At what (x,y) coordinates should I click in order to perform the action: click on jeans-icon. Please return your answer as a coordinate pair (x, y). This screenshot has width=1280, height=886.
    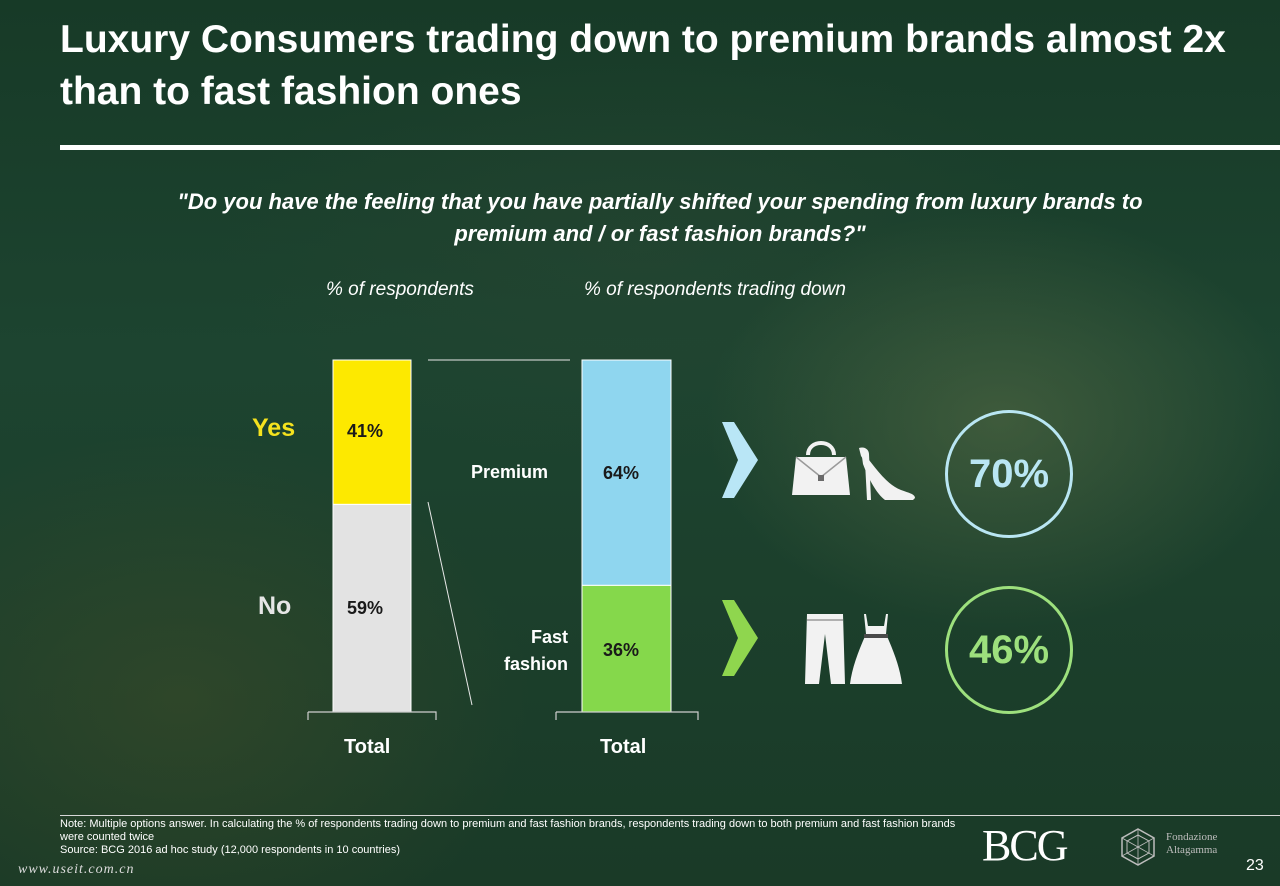
    Looking at the image, I should click on (825, 649).